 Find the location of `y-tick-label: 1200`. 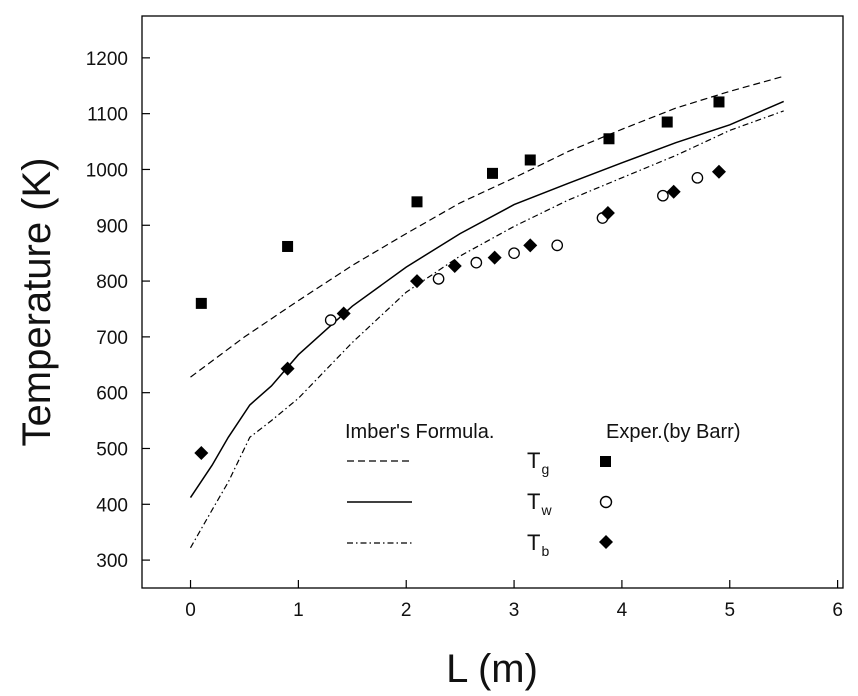

y-tick-label: 1200 is located at coordinates (107, 59).